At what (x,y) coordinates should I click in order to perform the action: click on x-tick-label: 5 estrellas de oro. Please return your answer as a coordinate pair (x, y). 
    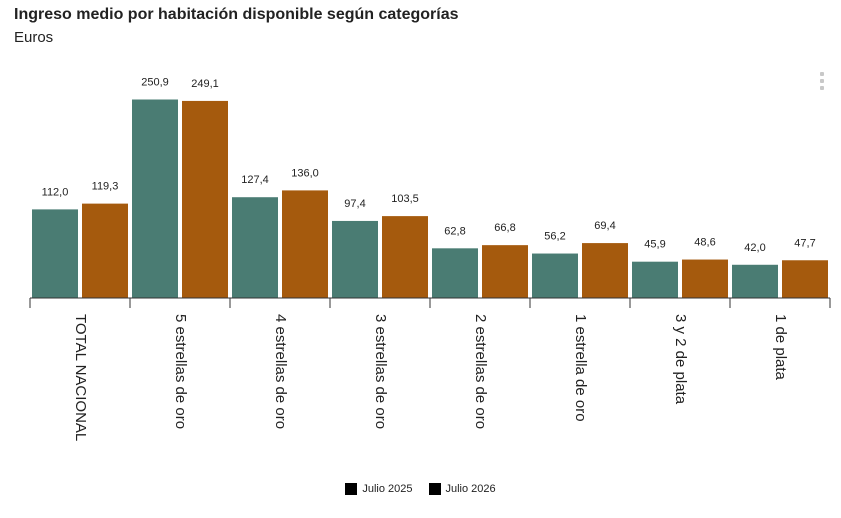
    Looking at the image, I should click on (180, 371).